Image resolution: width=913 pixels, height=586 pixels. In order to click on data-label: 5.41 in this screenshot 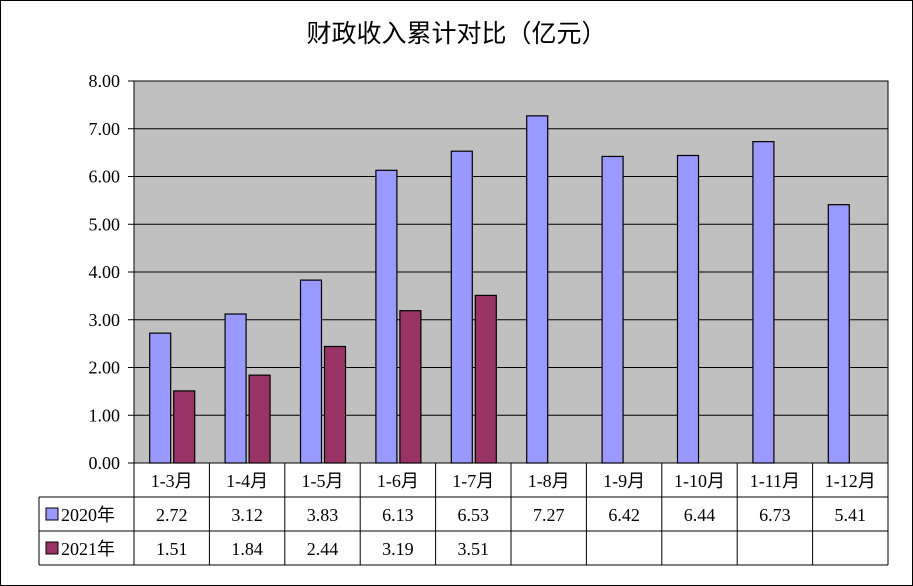, I will do `click(851, 515)`.